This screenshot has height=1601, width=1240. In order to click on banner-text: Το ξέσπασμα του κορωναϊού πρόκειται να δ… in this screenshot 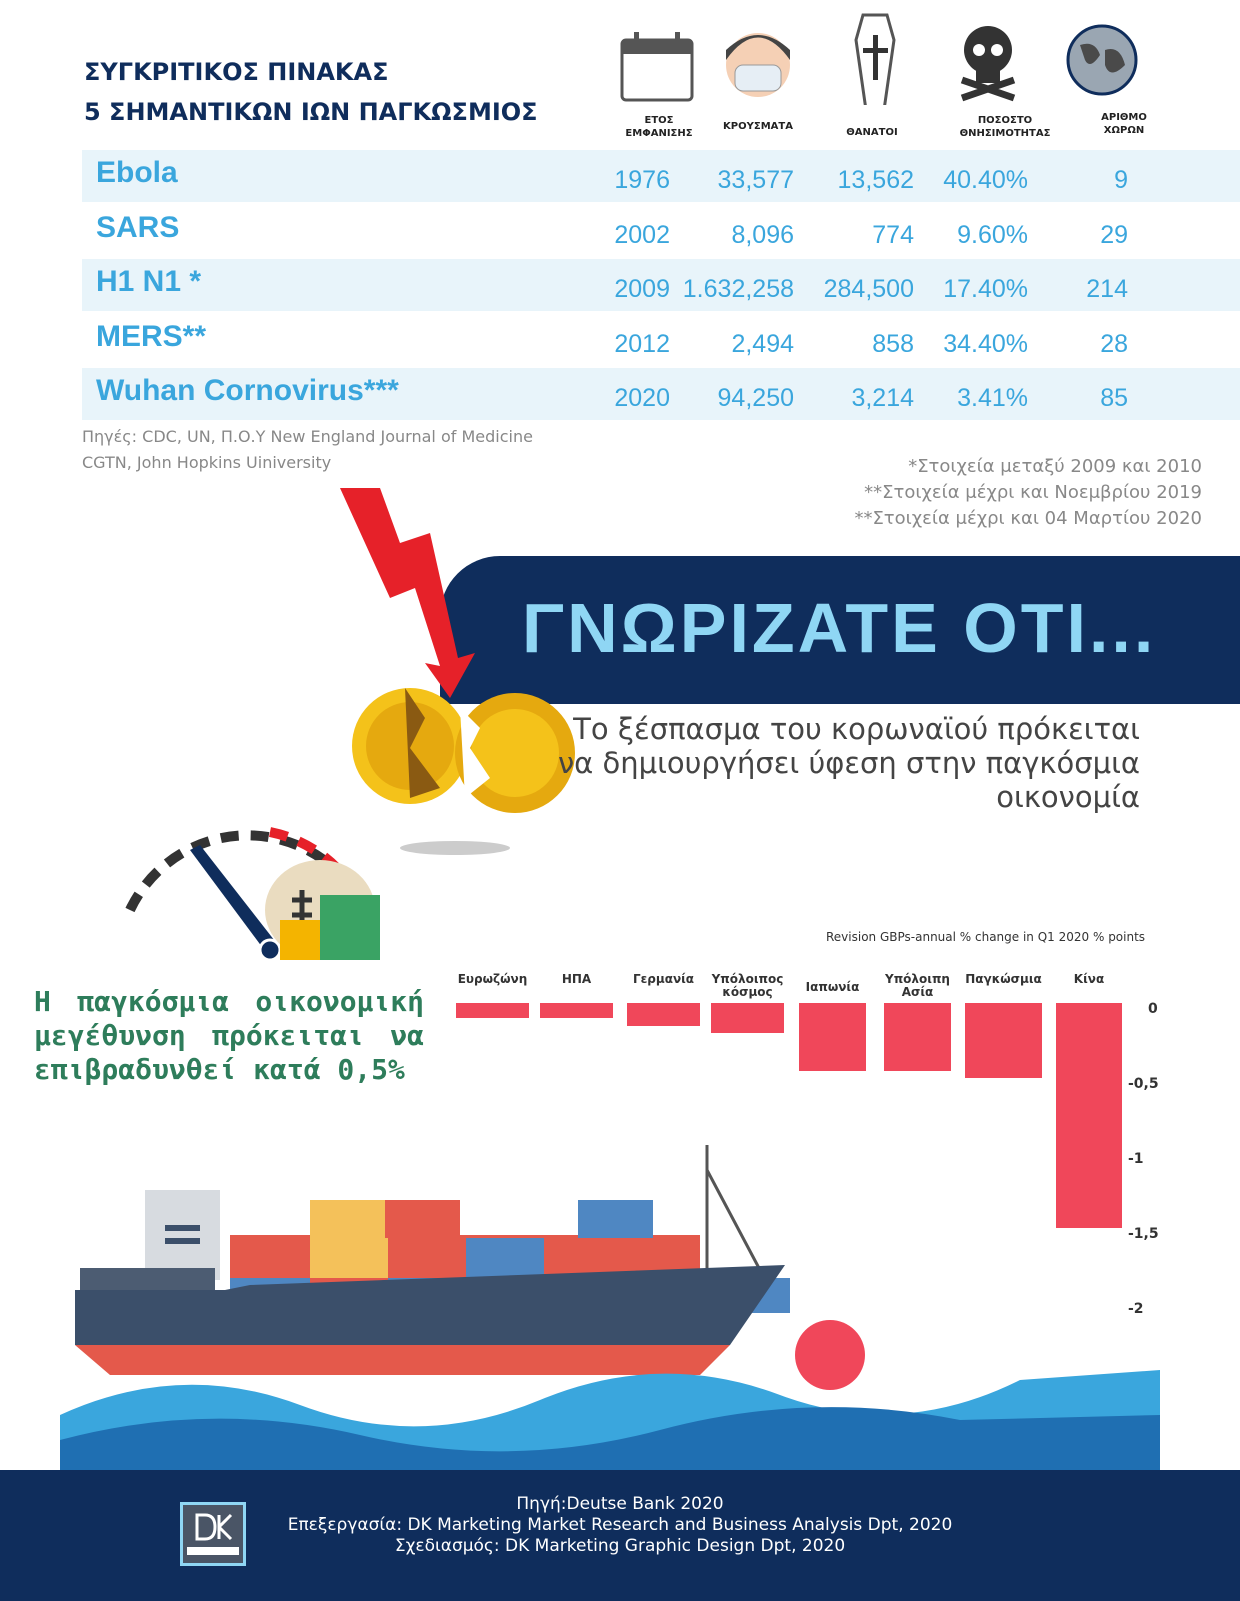, I will do `click(848, 763)`.